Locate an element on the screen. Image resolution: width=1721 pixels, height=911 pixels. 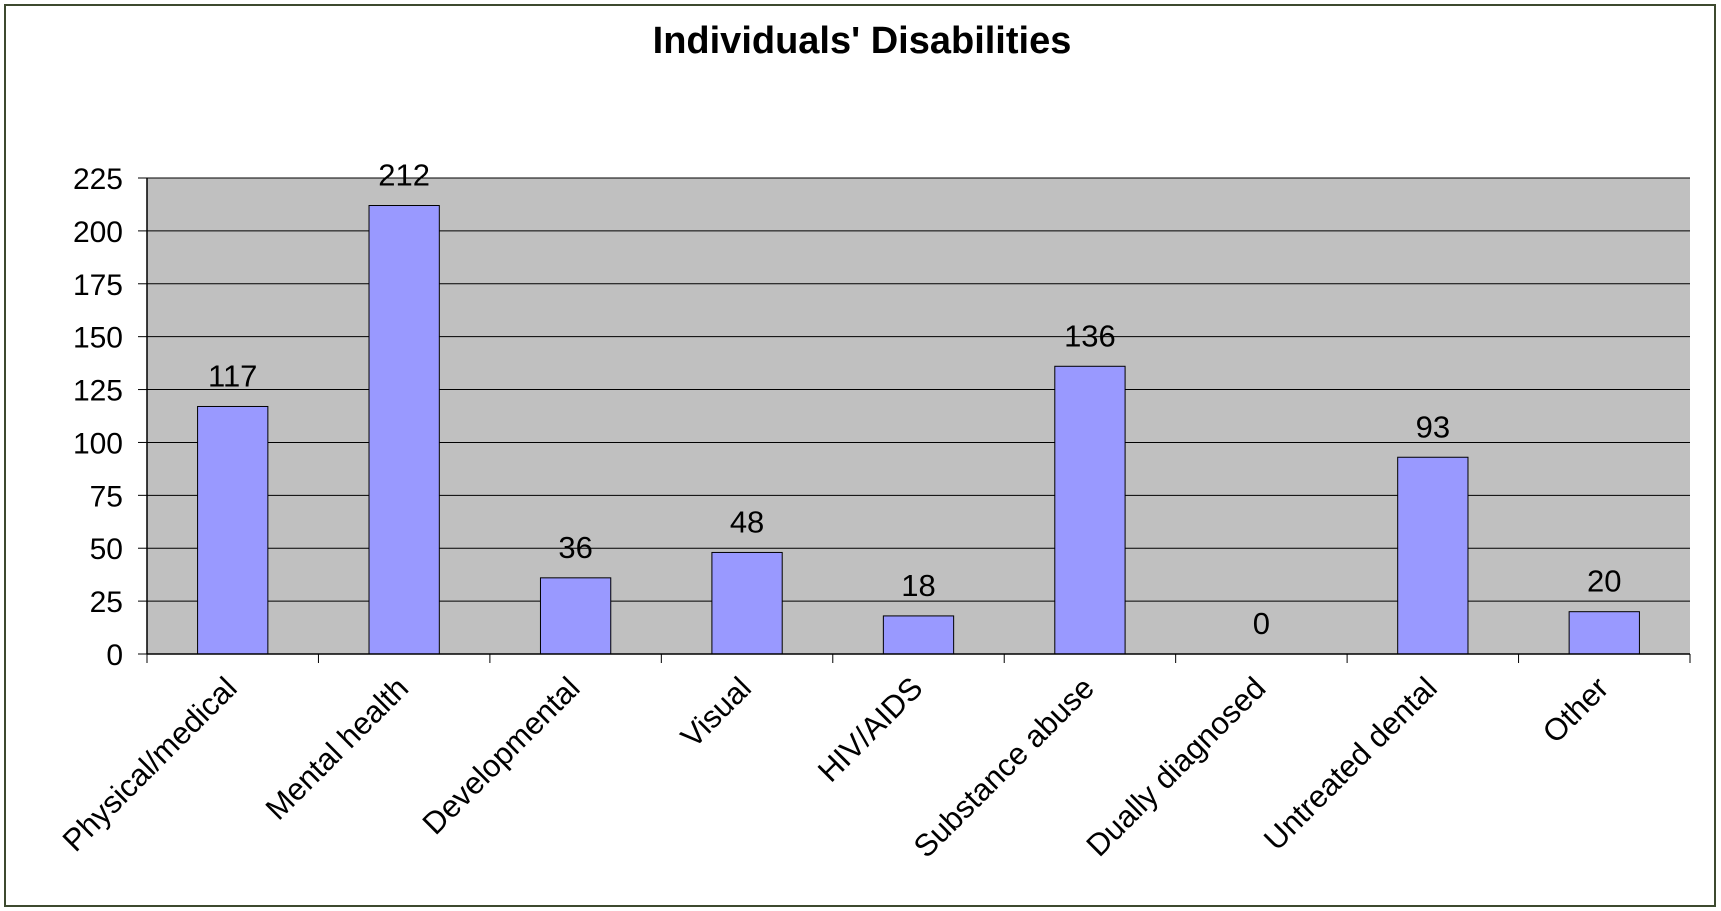
data-label: 18 is located at coordinates (918, 585).